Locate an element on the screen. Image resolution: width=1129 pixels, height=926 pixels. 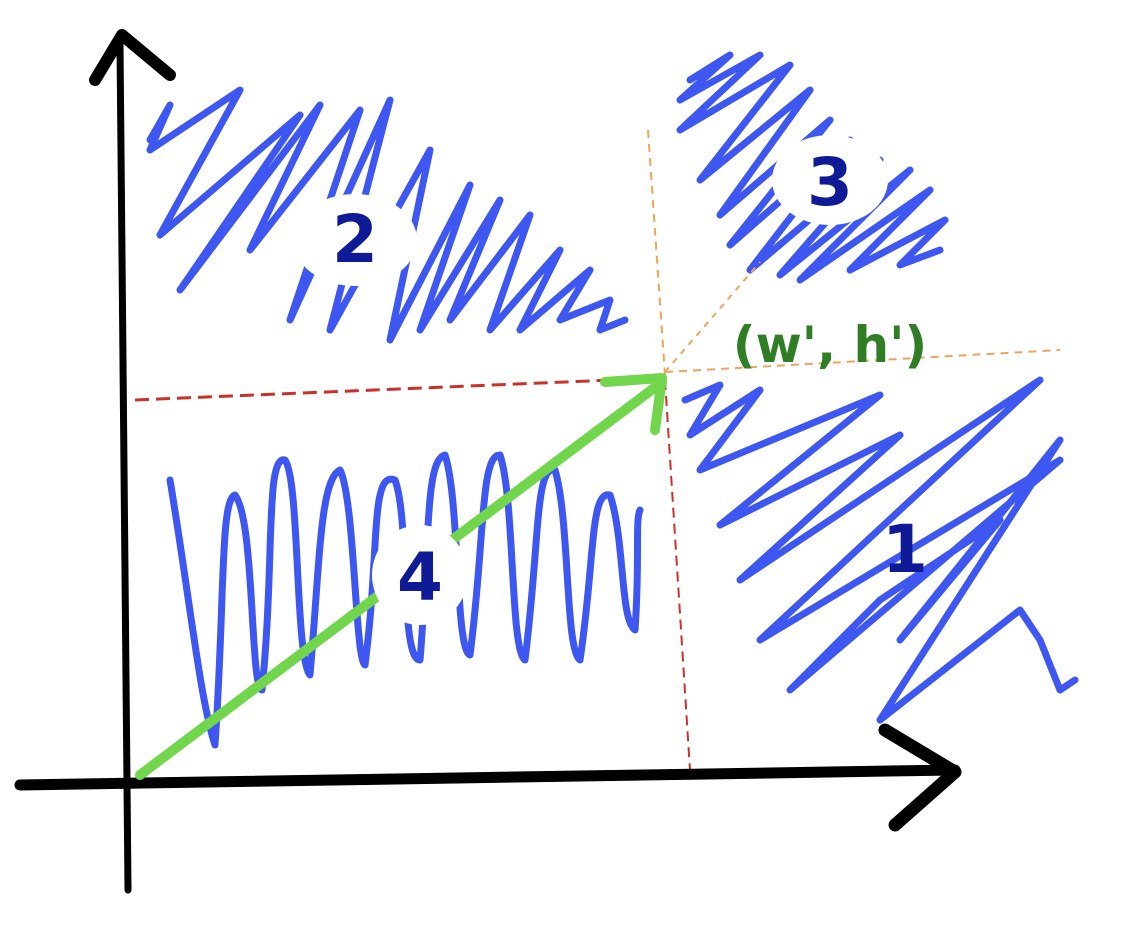
region-3-label: 3 is located at coordinates (830, 182).